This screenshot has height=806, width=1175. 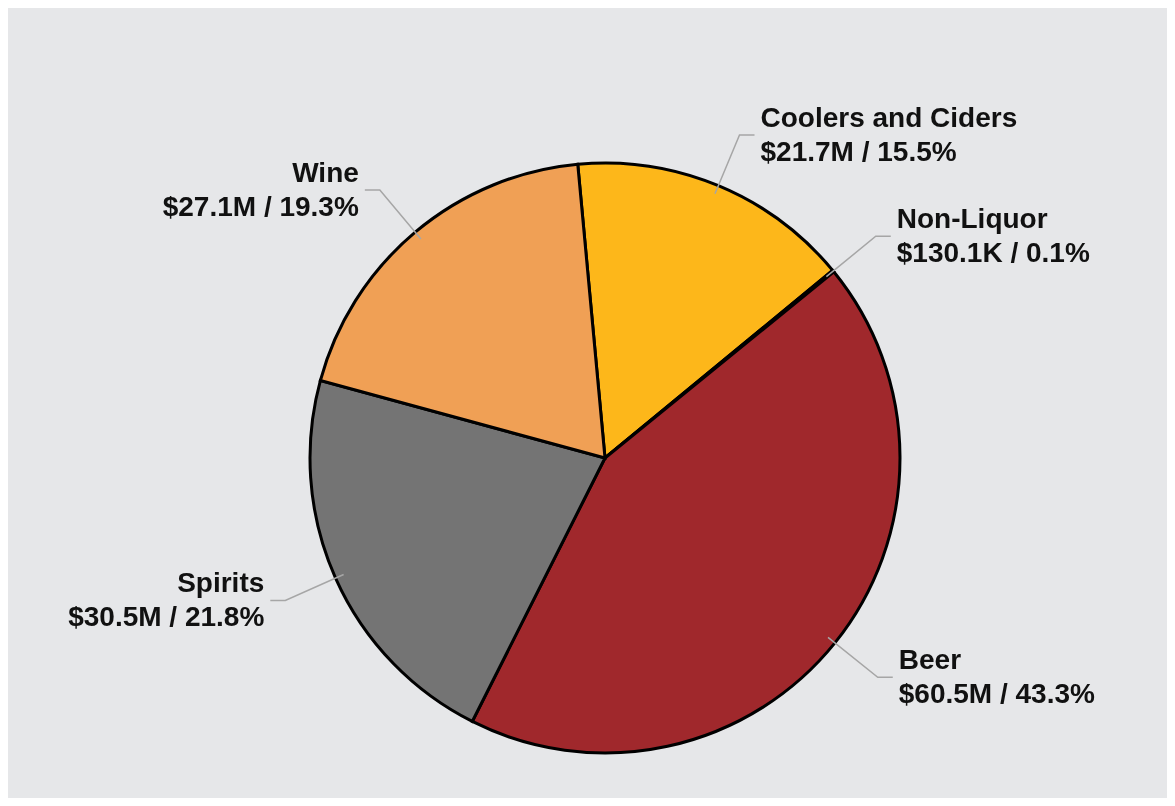 I want to click on slice-label: Non-Liquor, so click(x=972, y=219).